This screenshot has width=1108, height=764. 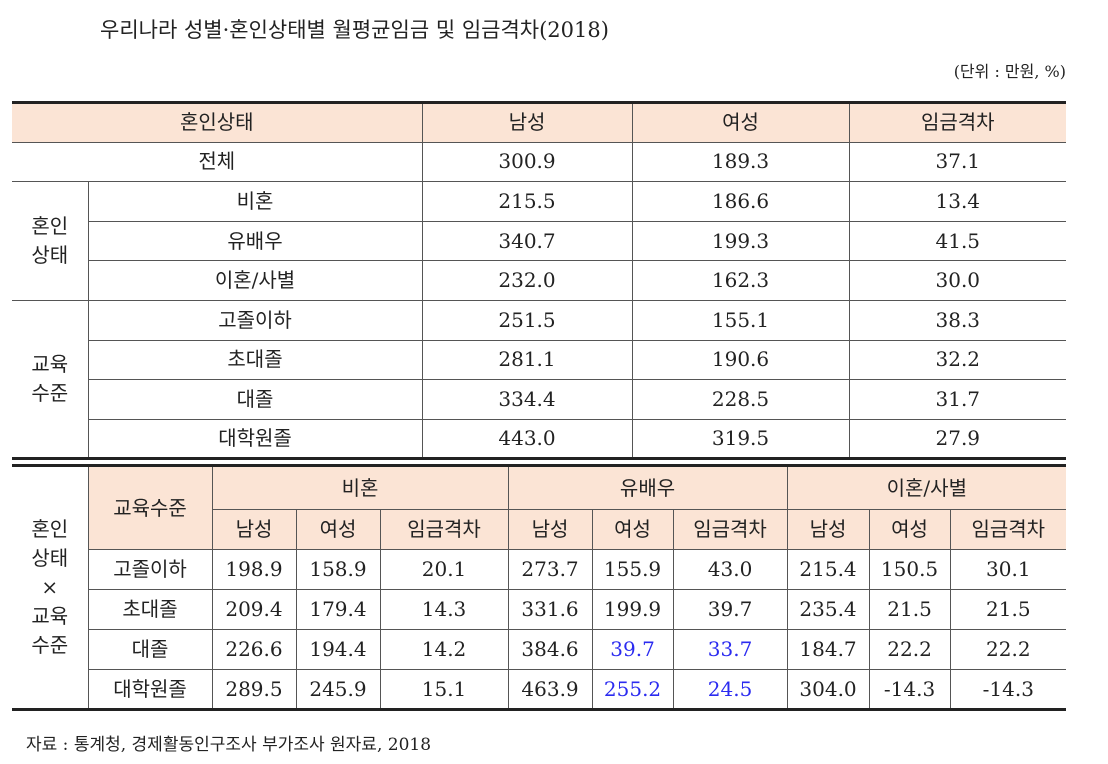 I want to click on cell-value: 281.1, so click(x=527, y=360).